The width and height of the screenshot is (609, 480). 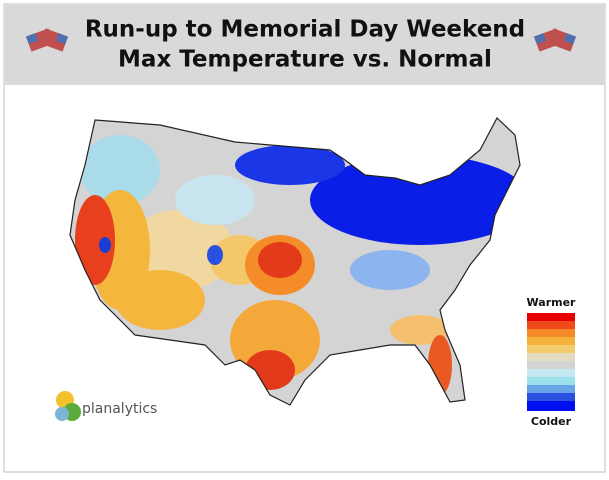 What do you see at coordinates (552, 302) in the screenshot?
I see `legend-top-label: Warmer` at bounding box center [552, 302].